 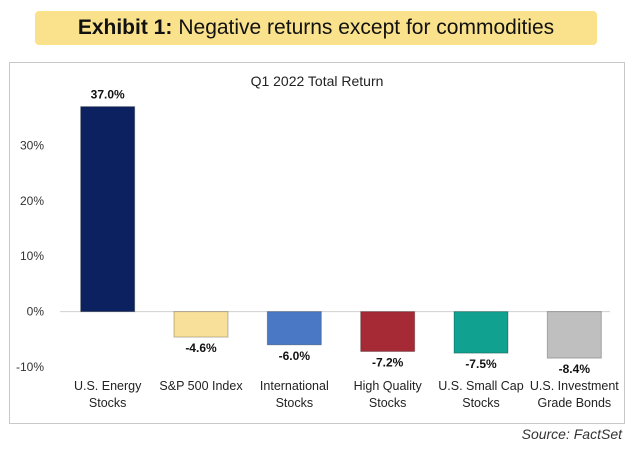 I want to click on category-label: U.S. Investment, so click(x=574, y=386).